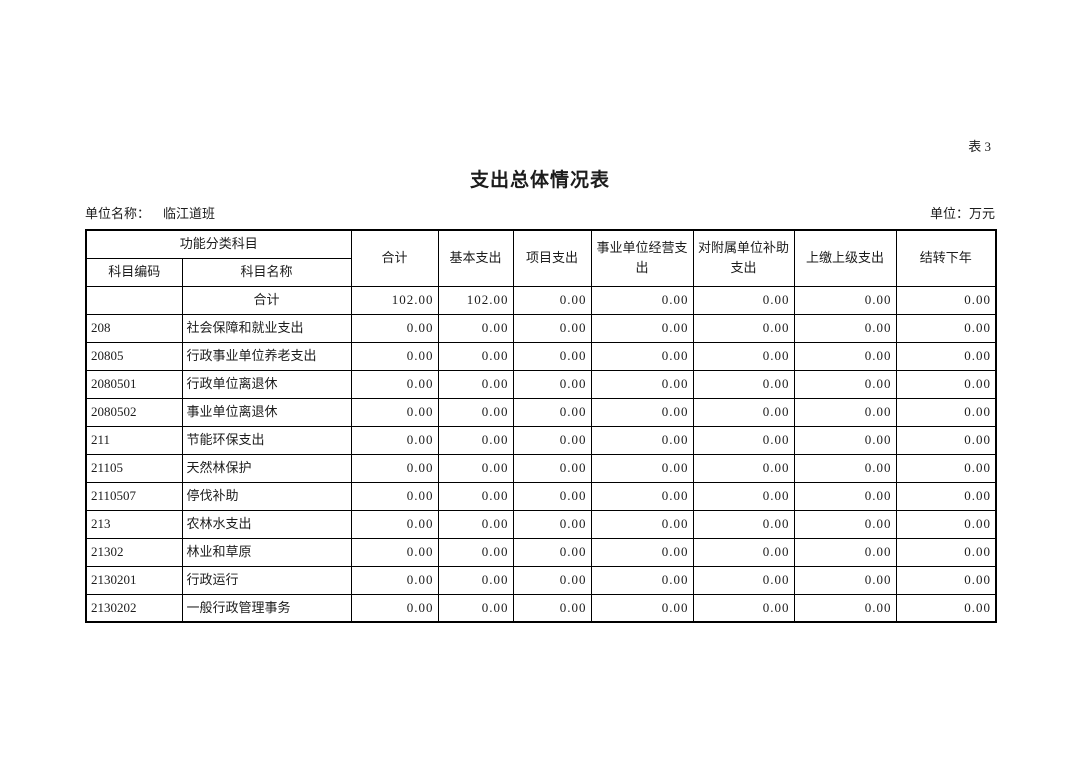 This screenshot has width=1080, height=763. Describe the element at coordinates (266, 272) in the screenshot. I see `header-subject-name: 科目名称` at that location.